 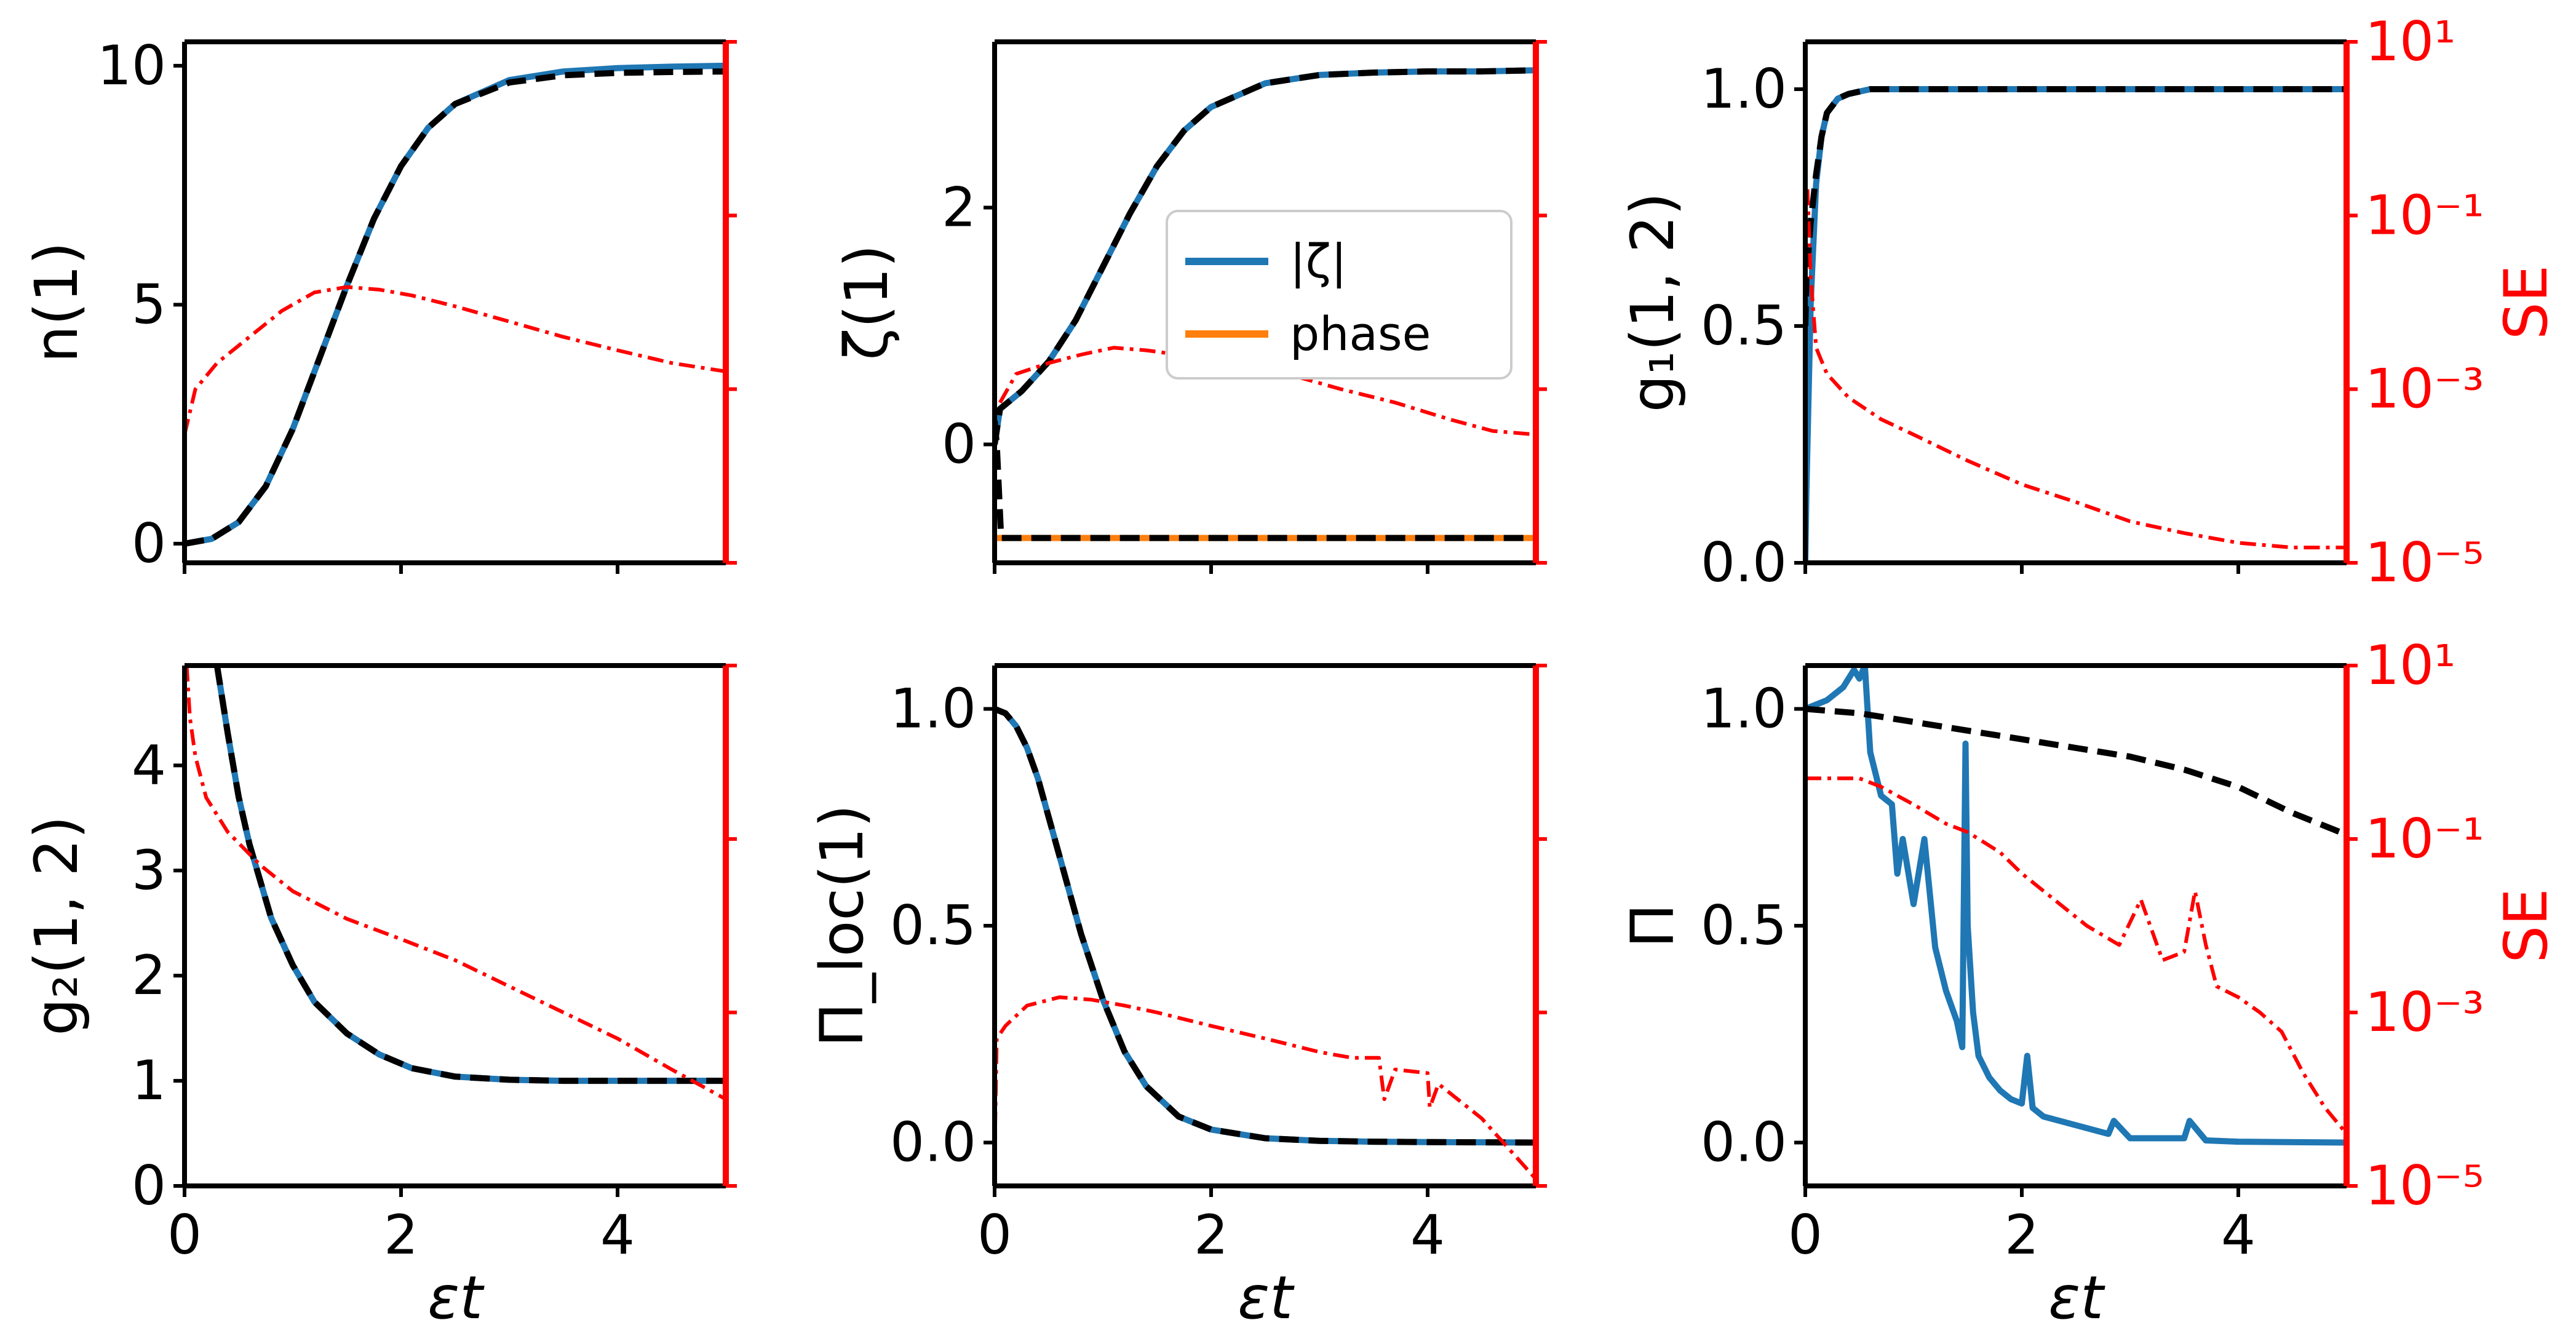 I want to click on series-line-exact, so click(x=2076, y=906).